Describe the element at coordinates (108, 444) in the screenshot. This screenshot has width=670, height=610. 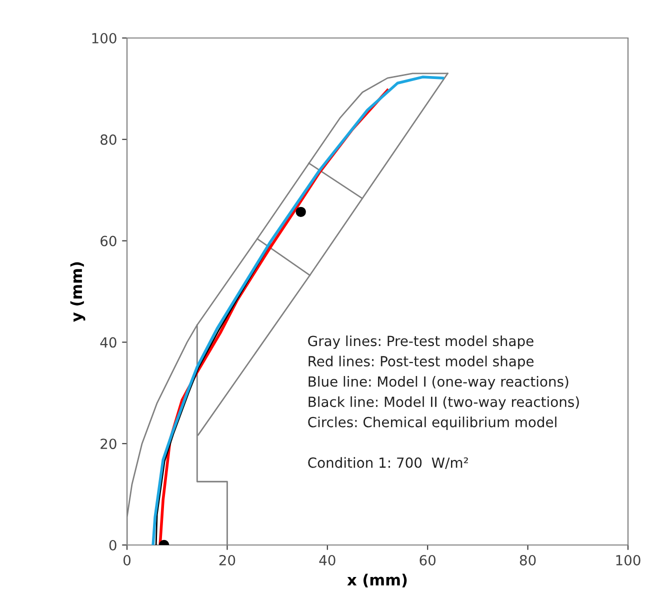
I see `y-tick-label: 20` at that location.